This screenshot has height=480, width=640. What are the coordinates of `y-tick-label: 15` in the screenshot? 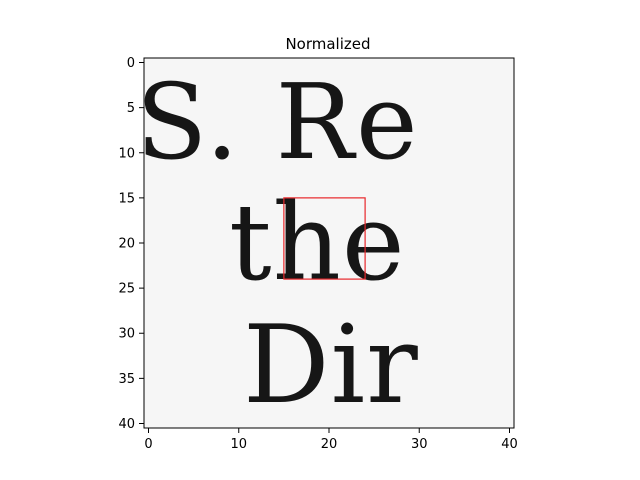 It's located at (126, 198).